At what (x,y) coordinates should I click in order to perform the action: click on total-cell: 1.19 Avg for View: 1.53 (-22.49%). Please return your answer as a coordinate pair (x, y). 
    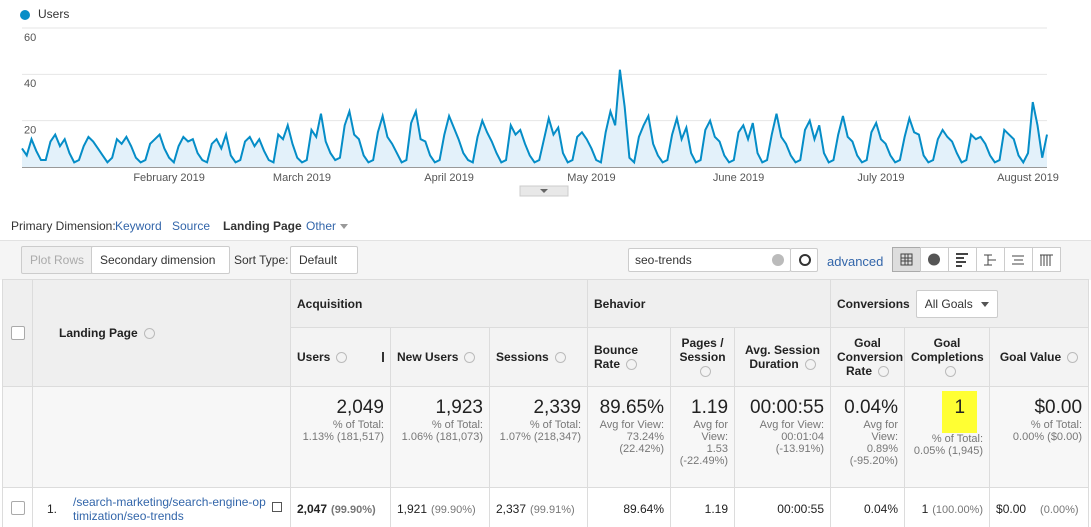
    Looking at the image, I should click on (703, 437).